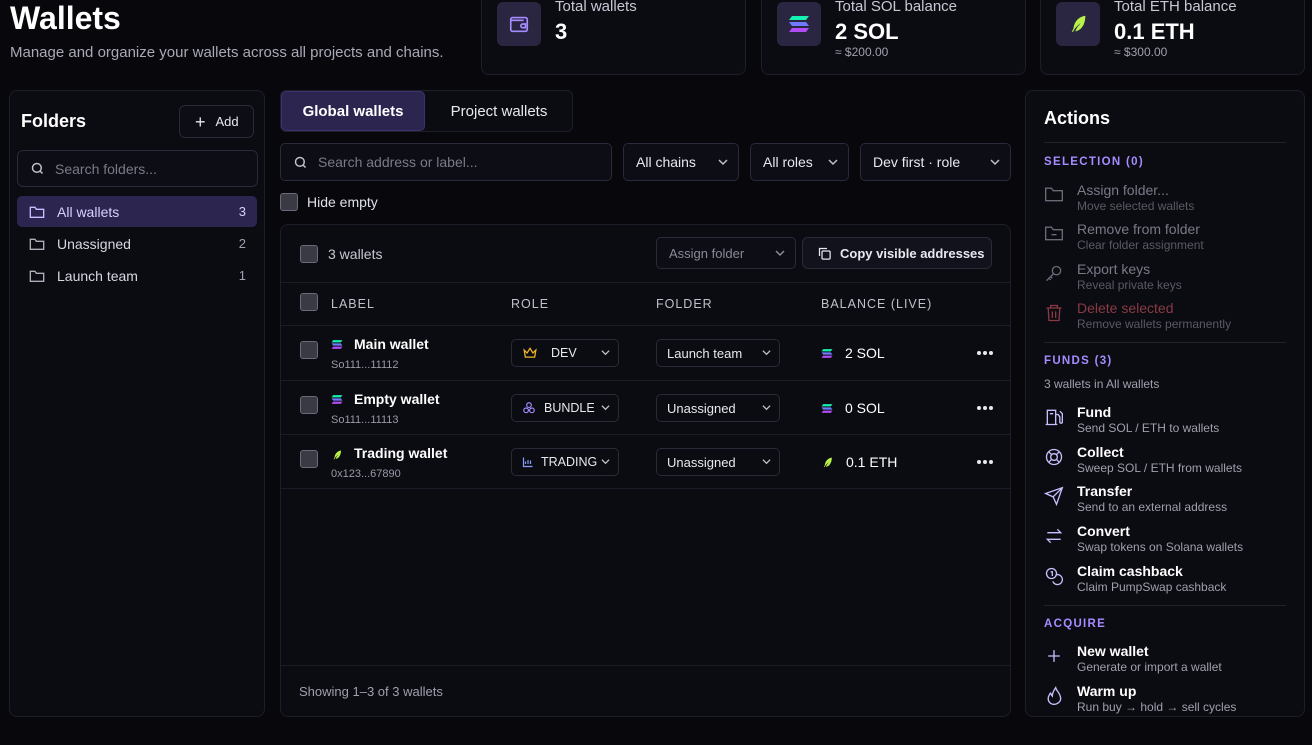 The height and width of the screenshot is (745, 1312). Describe the element at coordinates (529, 408) in the screenshot. I see `bundle-icon` at that location.